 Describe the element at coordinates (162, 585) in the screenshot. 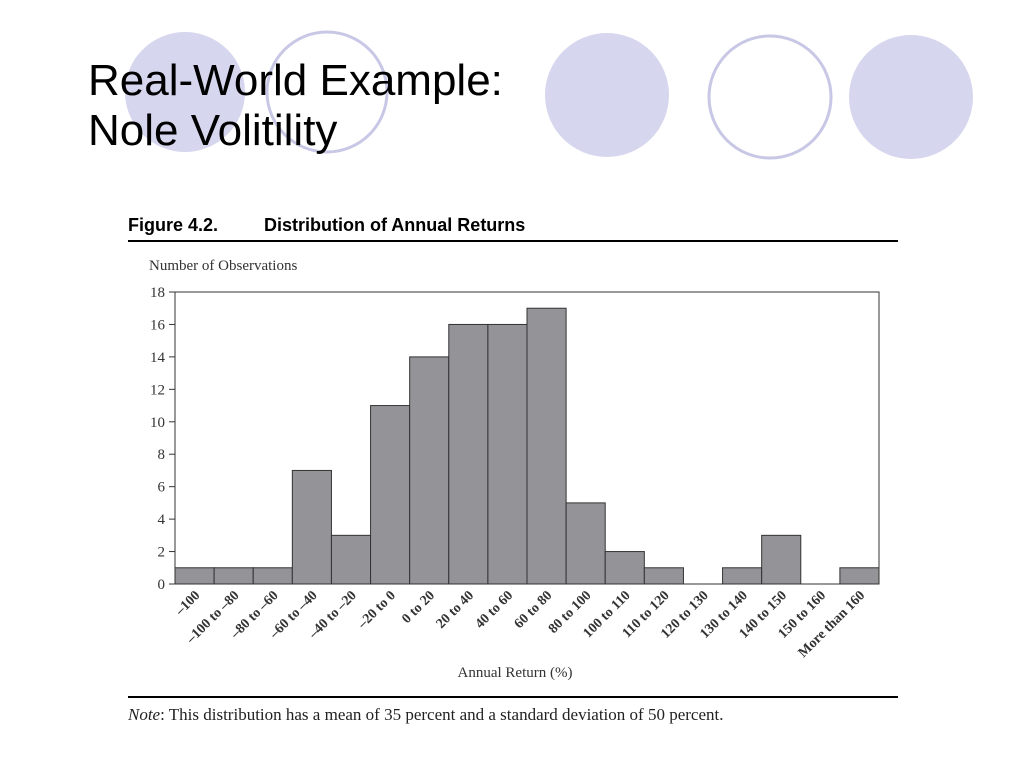

I see `y-tick-label: 0` at that location.